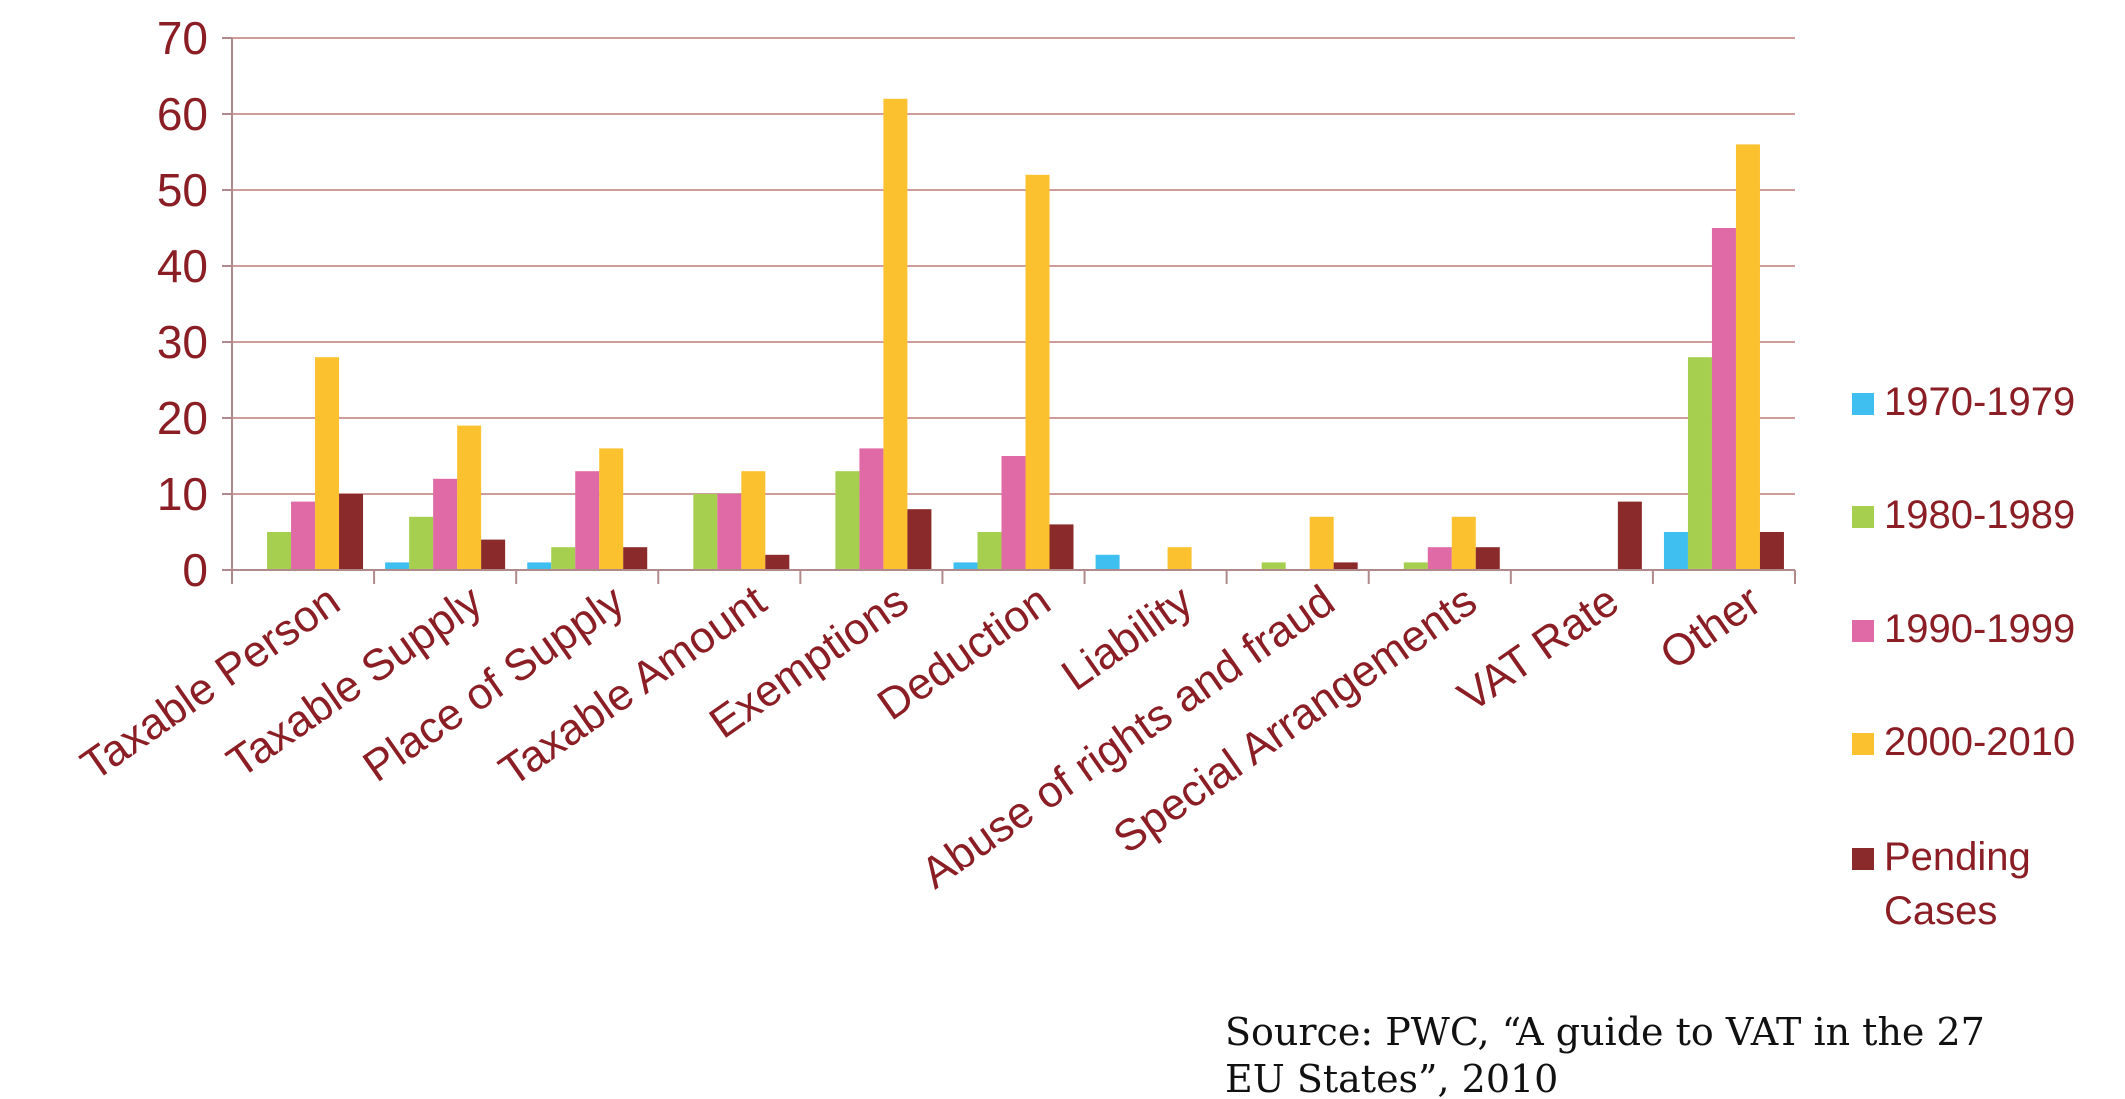 Image resolution: width=2125 pixels, height=1099 pixels. Describe the element at coordinates (445, 524) in the screenshot. I see `bar-1990-1999-taxable-supply` at that location.